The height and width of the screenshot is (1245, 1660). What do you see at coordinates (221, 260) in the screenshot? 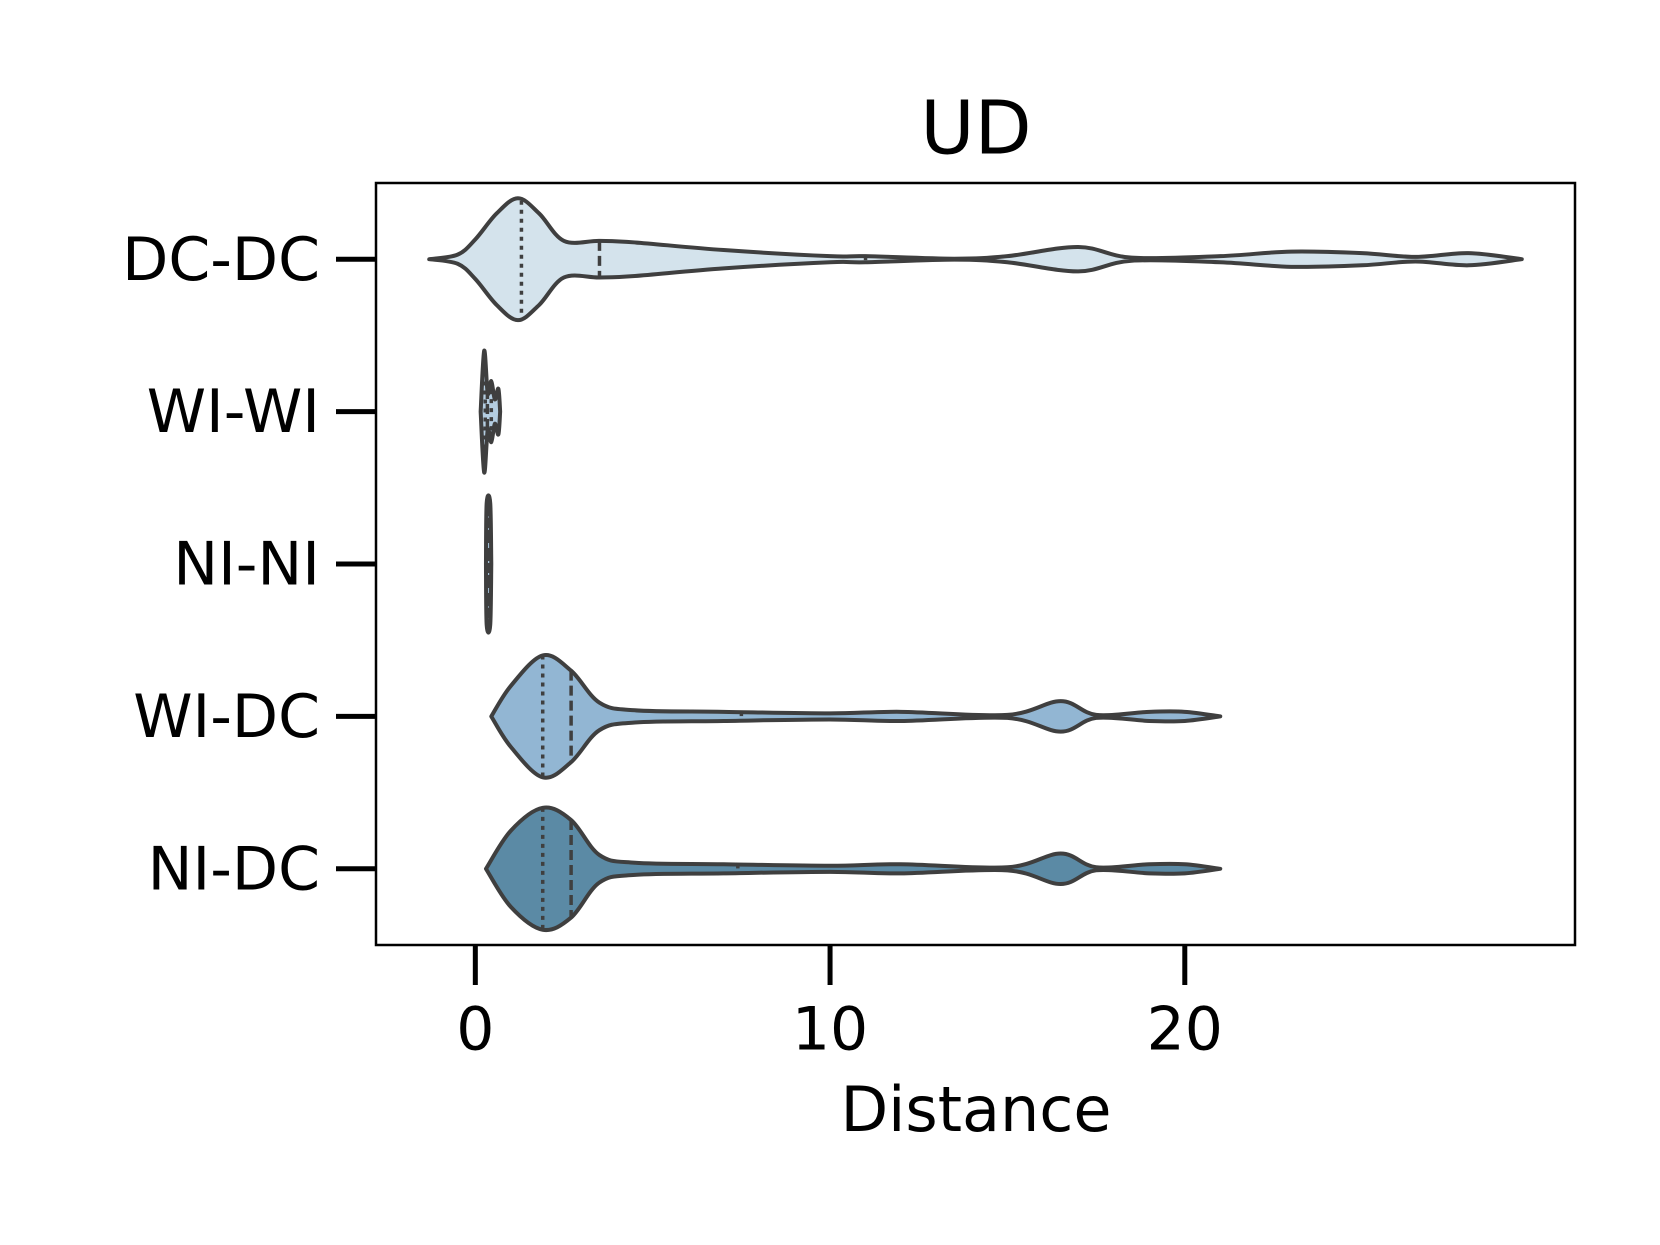
I see `y-tick-label: DC-DC` at bounding box center [221, 260].